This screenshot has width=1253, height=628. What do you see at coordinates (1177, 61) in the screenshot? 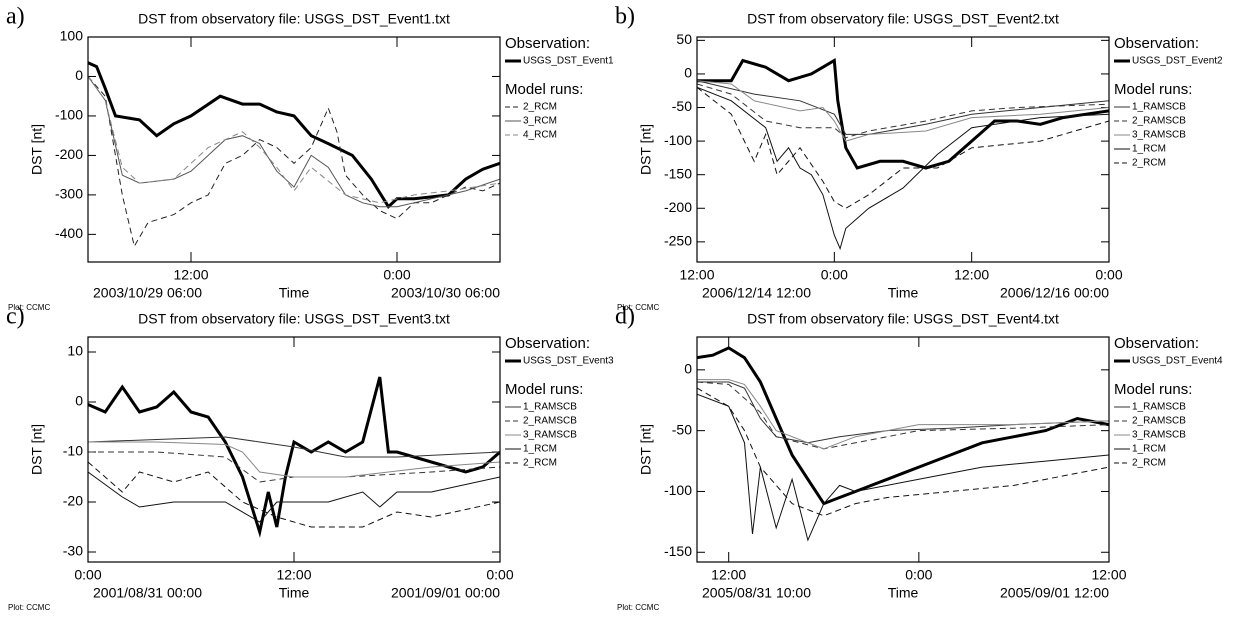
I see `legend-entry: USGS_DST_Event2` at bounding box center [1177, 61].